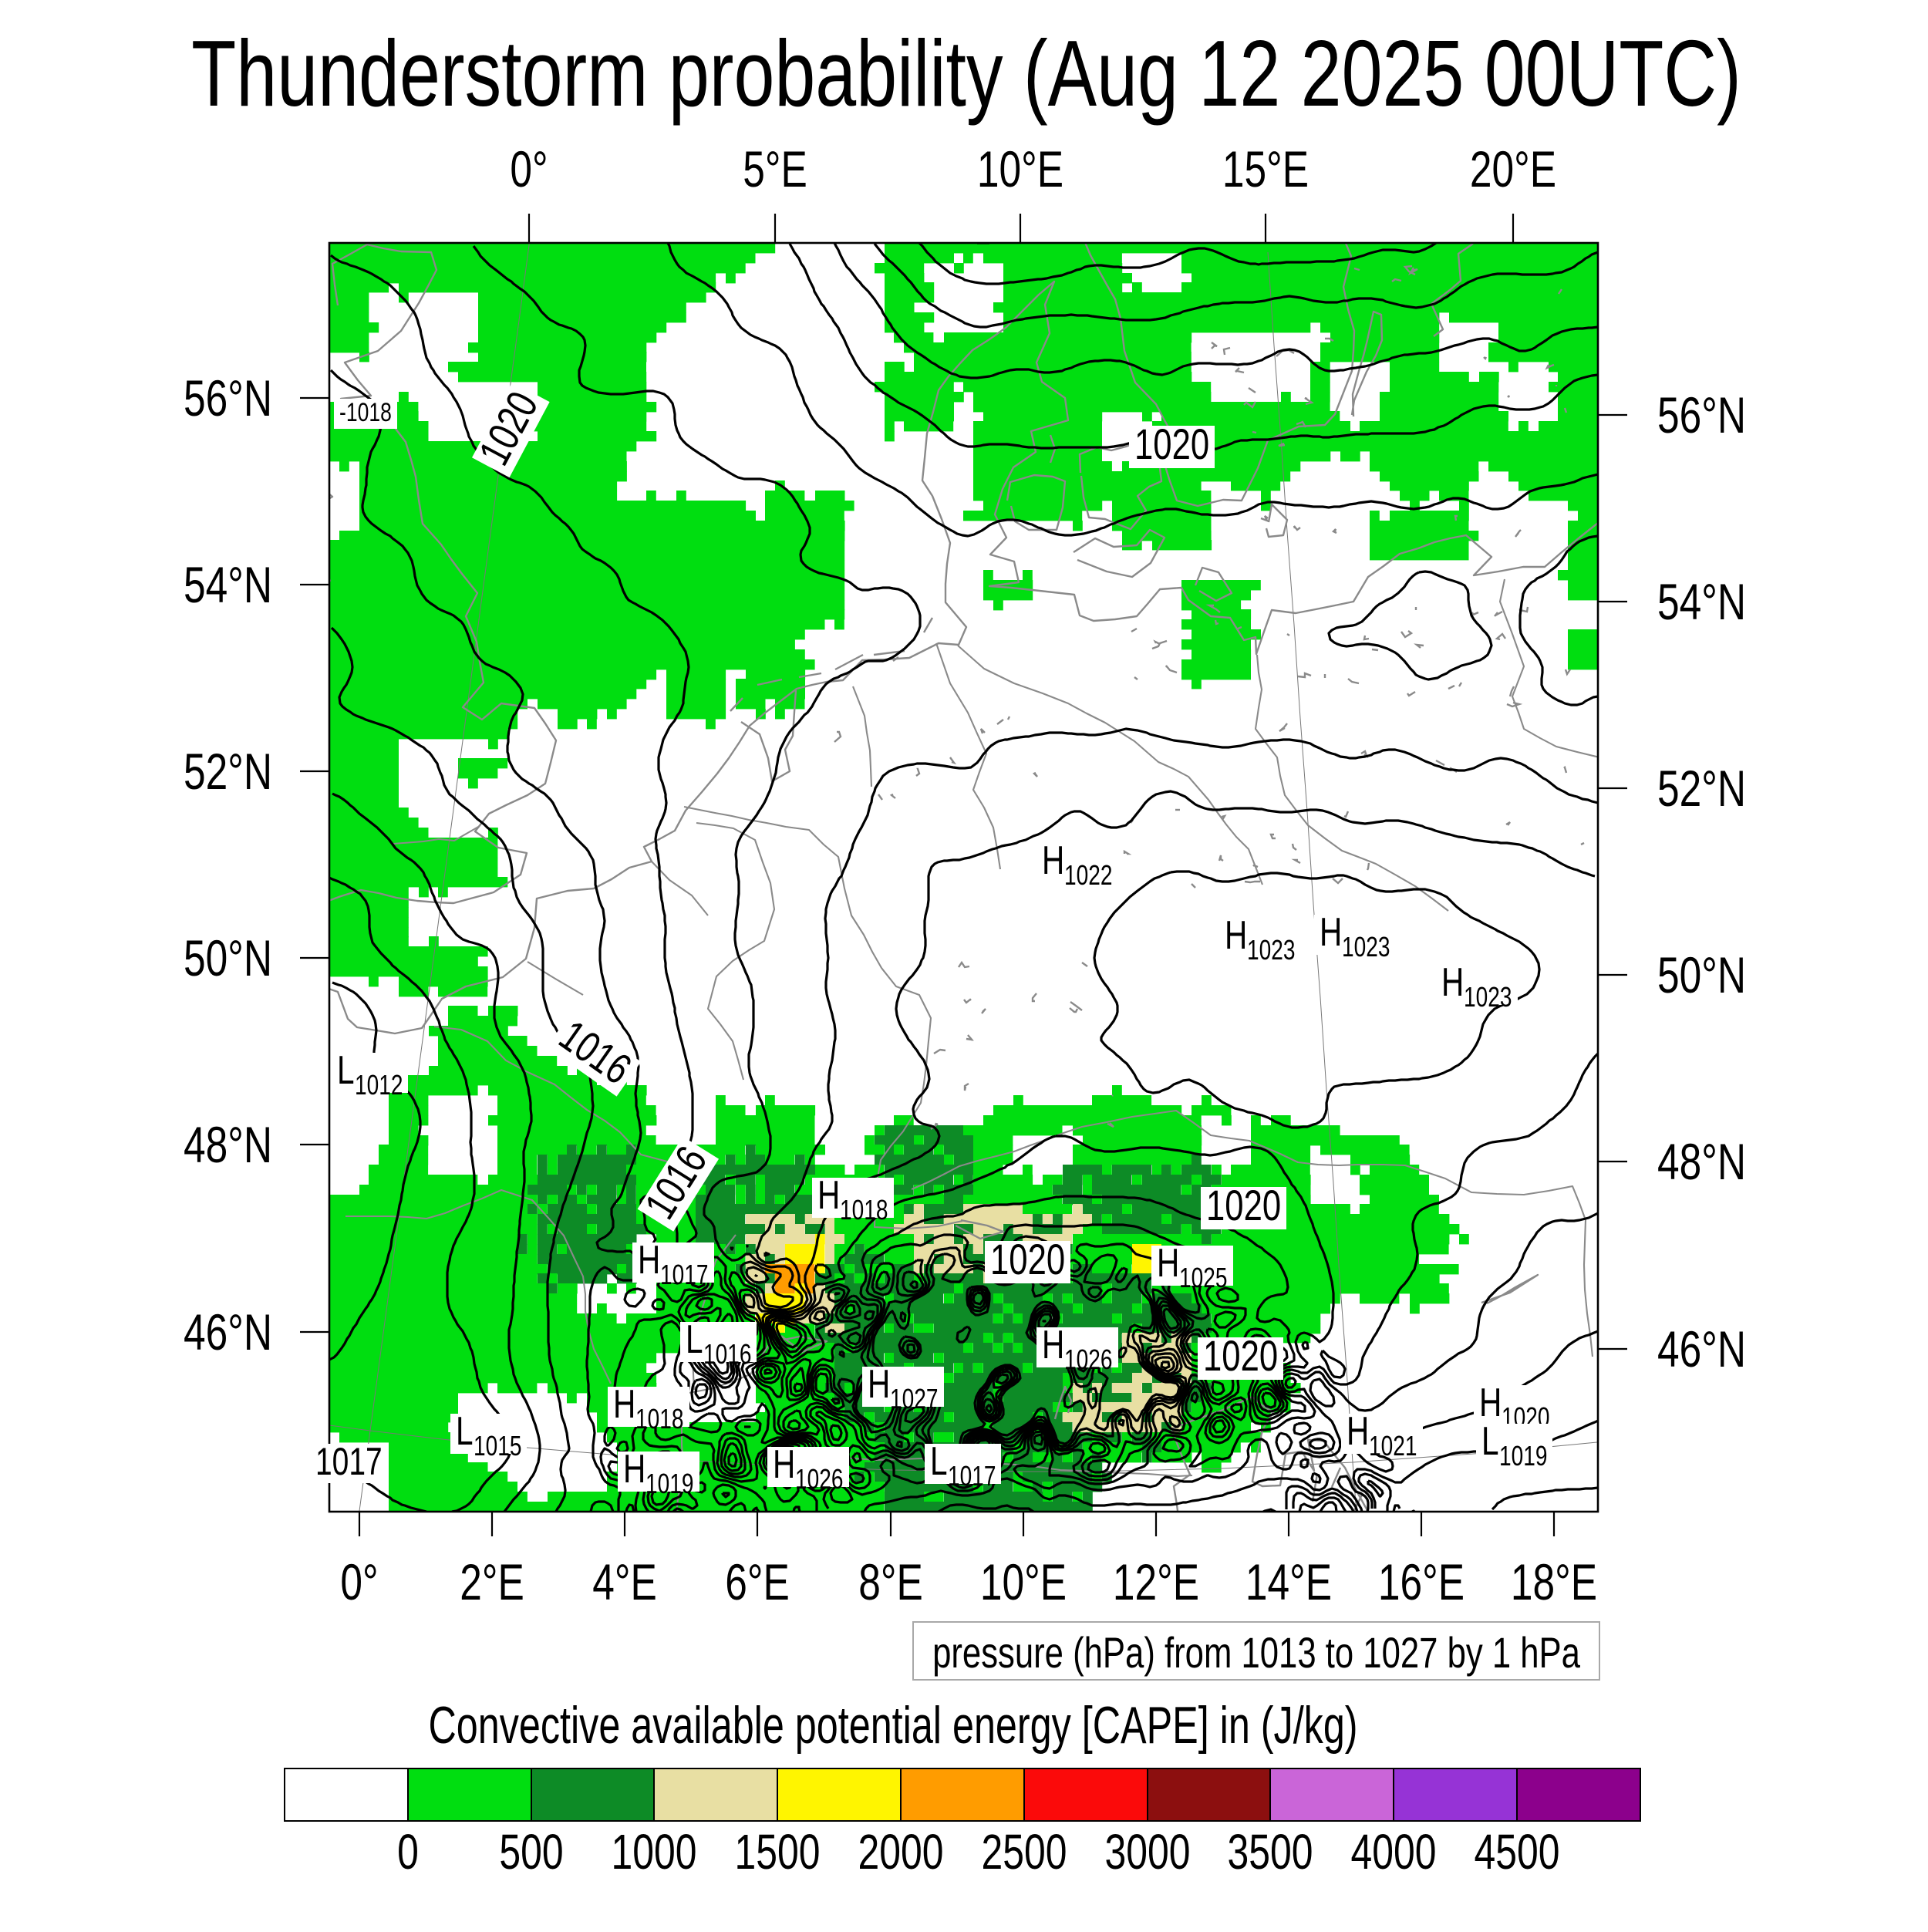 Image resolution: width=1928 pixels, height=1932 pixels. I want to click on svg-text: 2000, so click(900, 1852).